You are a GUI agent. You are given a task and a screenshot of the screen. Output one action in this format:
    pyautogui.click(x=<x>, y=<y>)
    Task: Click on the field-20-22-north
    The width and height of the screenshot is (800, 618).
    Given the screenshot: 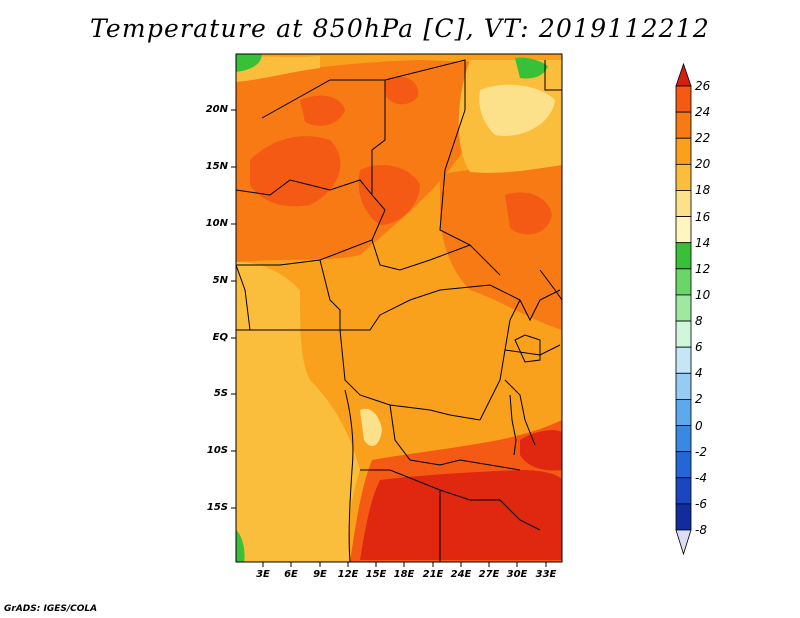 What is the action you would take?
    pyautogui.click(x=353, y=161)
    